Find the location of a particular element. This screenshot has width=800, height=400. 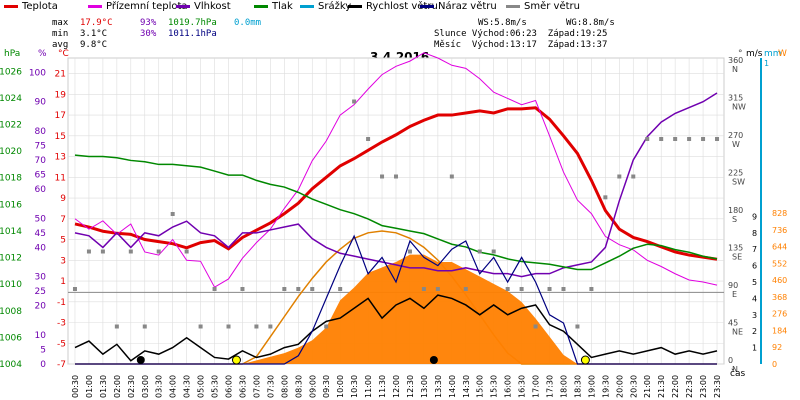

wind-gust-stat: WG:8.8m/s is located at coordinates (590, 23).